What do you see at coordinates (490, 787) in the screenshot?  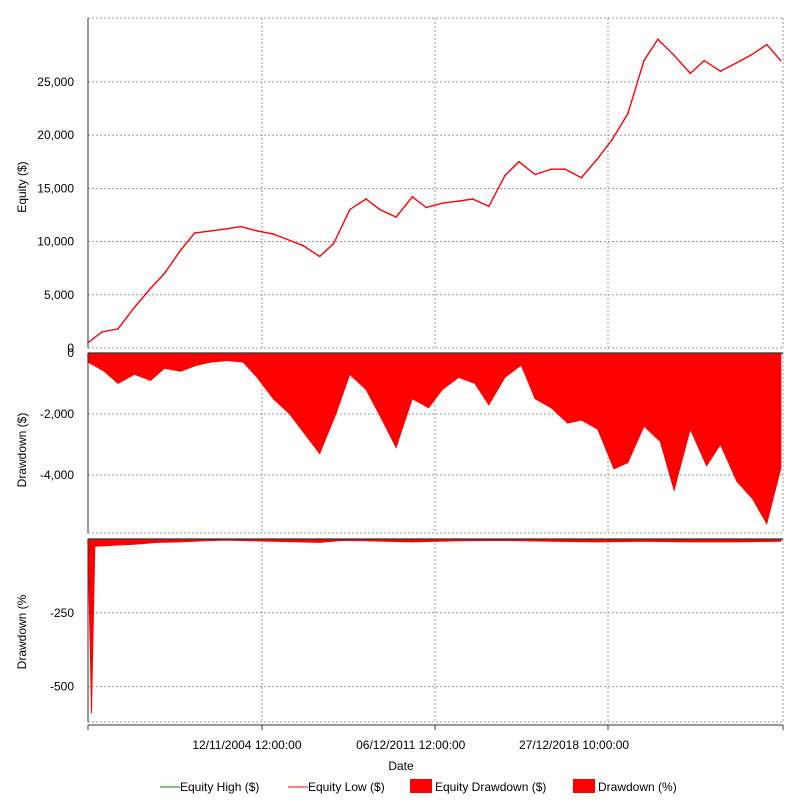 I see `legend-label: Equity Drawdown ($)` at bounding box center [490, 787].